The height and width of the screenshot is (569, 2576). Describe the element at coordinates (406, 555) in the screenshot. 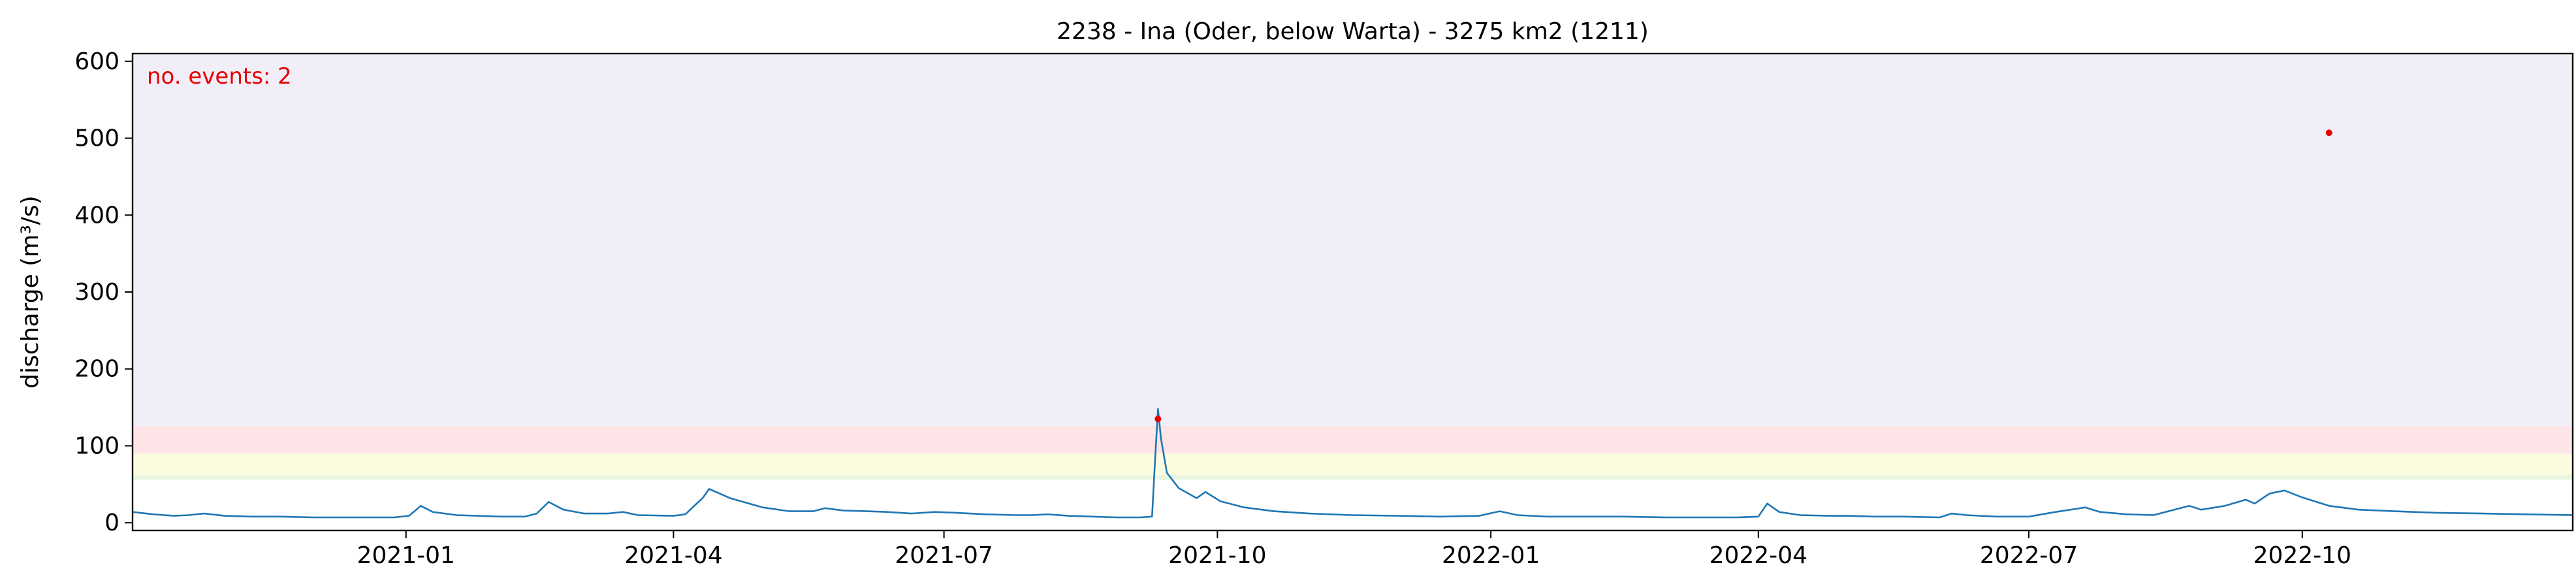

I see `x-tick-label-0: 2021-01` at that location.